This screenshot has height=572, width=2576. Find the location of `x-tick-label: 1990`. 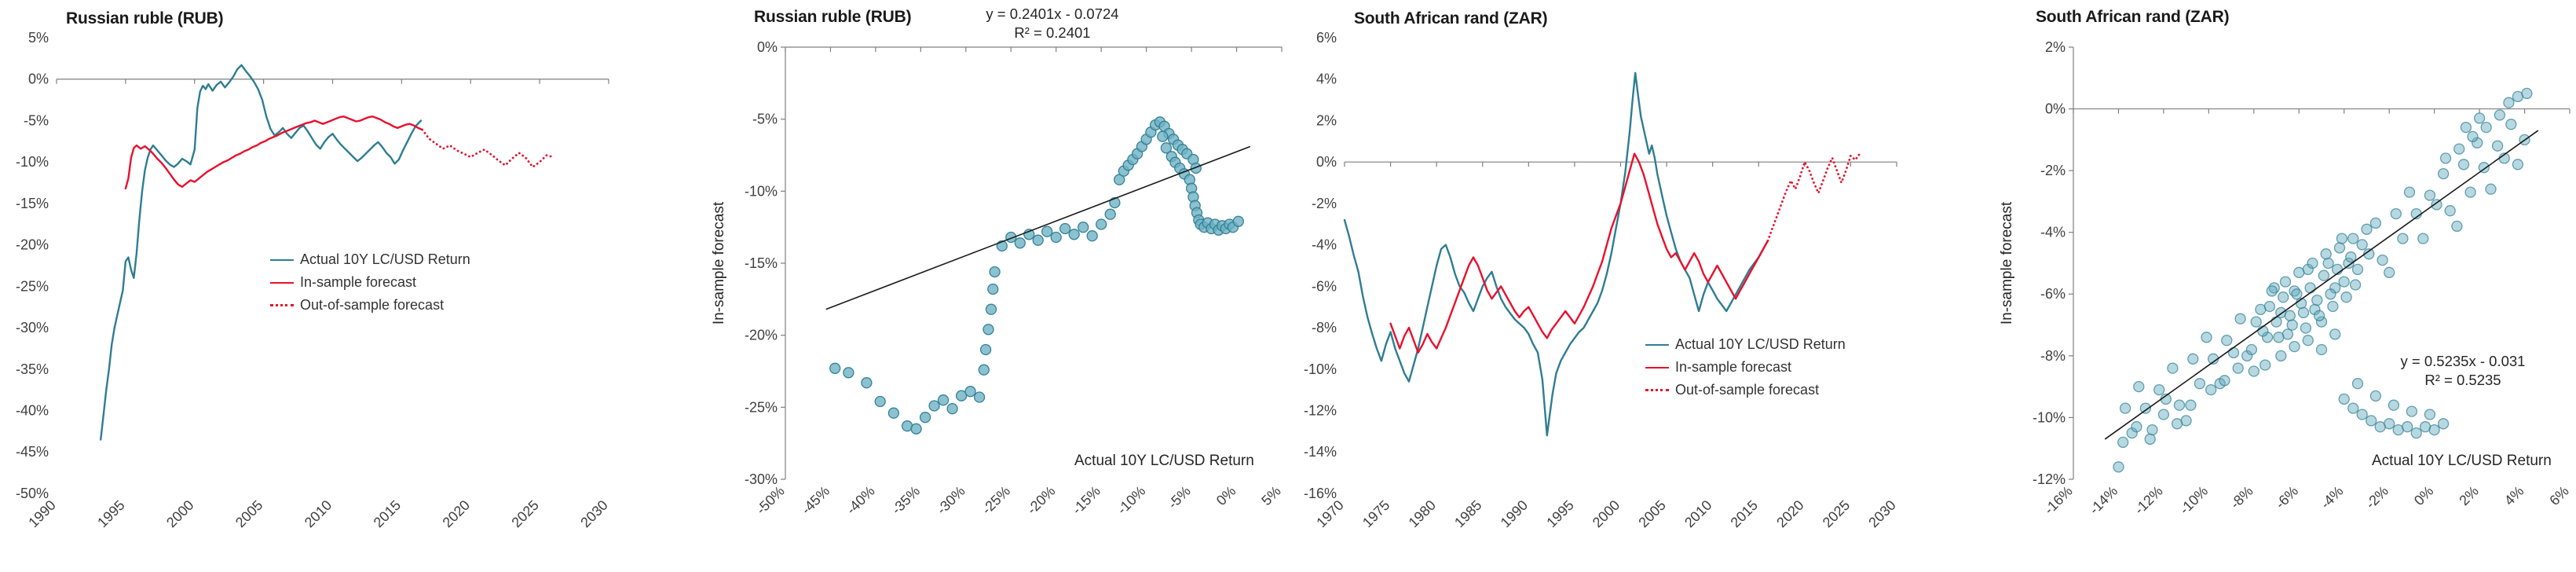

x-tick-label: 1990 is located at coordinates (1515, 513).